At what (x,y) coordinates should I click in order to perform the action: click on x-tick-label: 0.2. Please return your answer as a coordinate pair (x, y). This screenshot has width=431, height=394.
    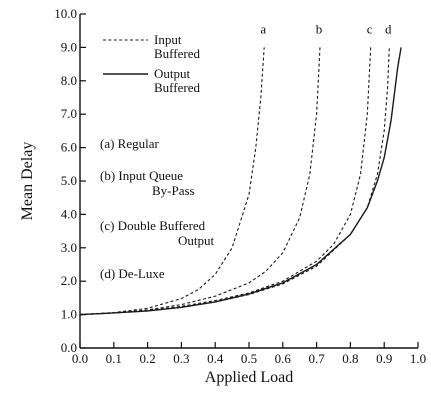
    Looking at the image, I should click on (147, 358).